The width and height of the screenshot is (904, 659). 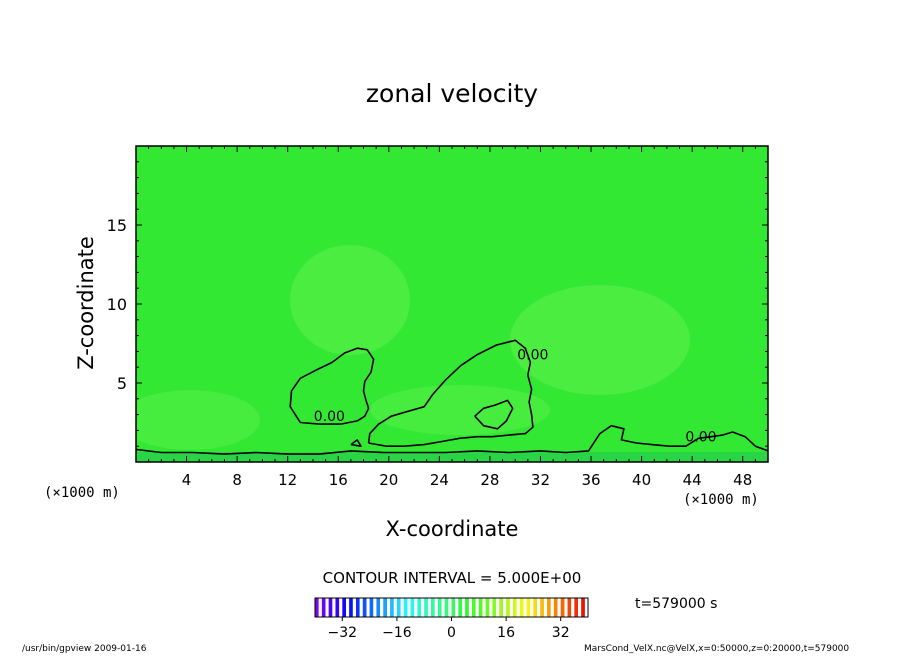 What do you see at coordinates (641, 480) in the screenshot?
I see `x-tick-label: 40` at bounding box center [641, 480].